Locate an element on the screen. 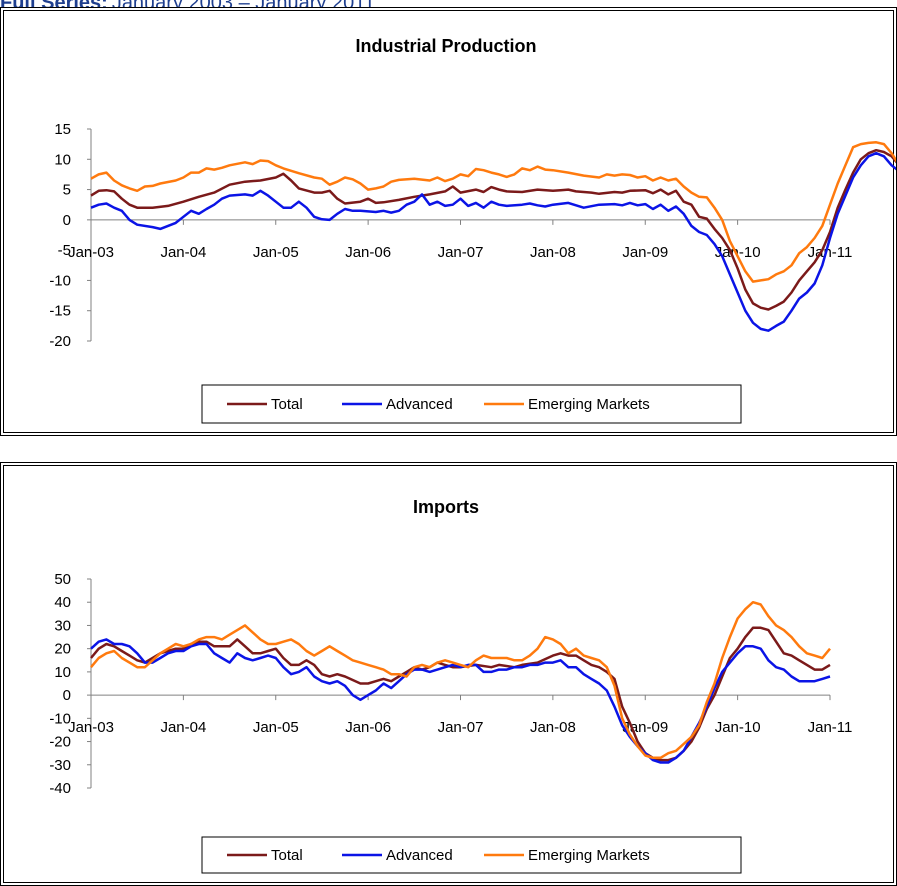  imports-x-tick-label: Jan-11 is located at coordinates (830, 727).